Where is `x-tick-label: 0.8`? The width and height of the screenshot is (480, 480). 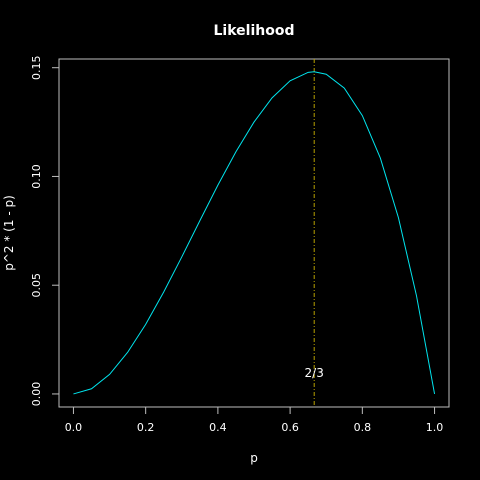 x-tick-label: 0.8 is located at coordinates (363, 427).